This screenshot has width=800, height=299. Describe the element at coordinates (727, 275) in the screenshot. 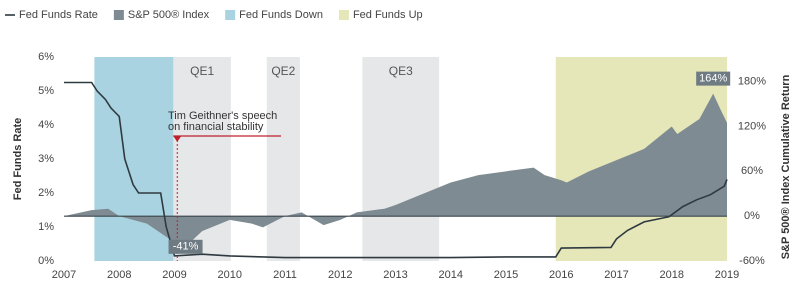

I see `x-tick-label: 2019` at that location.